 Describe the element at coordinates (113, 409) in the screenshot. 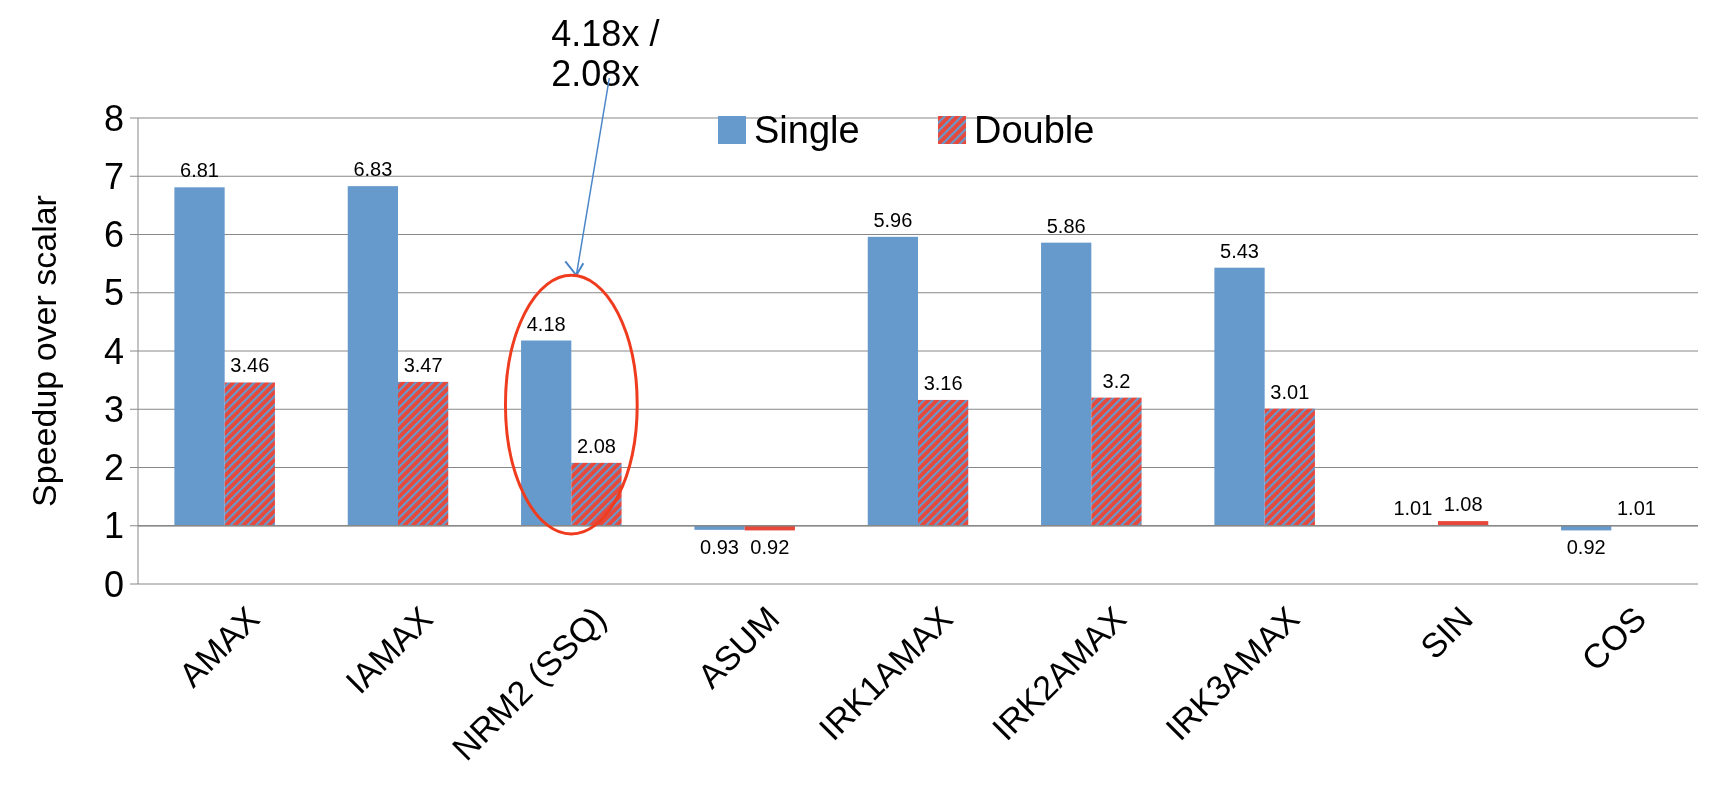

I see `y-tick-label: 3` at that location.